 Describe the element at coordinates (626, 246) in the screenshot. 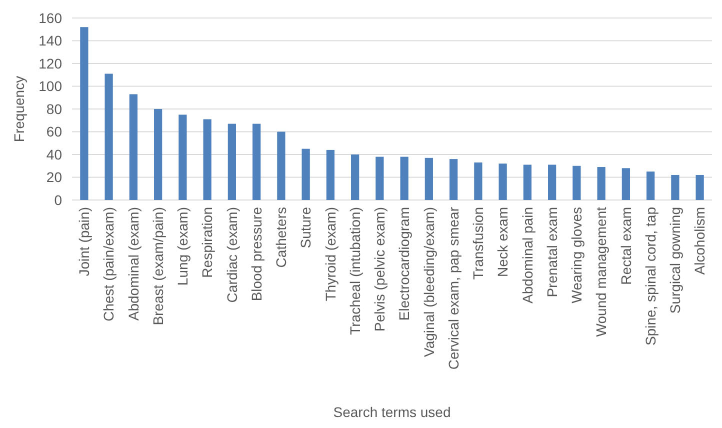

I see `x-tick-label: Rectal exam` at that location.